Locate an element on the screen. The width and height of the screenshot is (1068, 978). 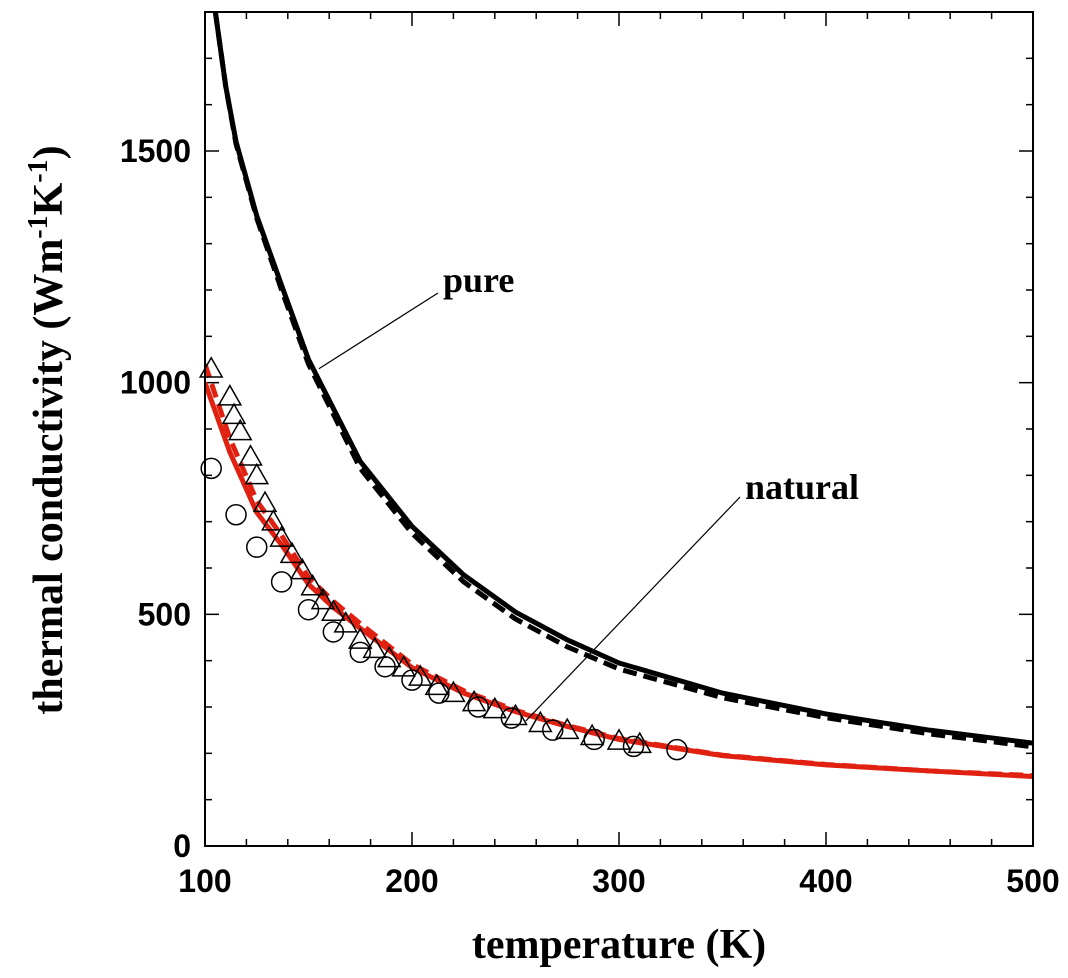
y-axis-title: thermal conductivity (Wm-1K-1) is located at coordinates (48, 429).